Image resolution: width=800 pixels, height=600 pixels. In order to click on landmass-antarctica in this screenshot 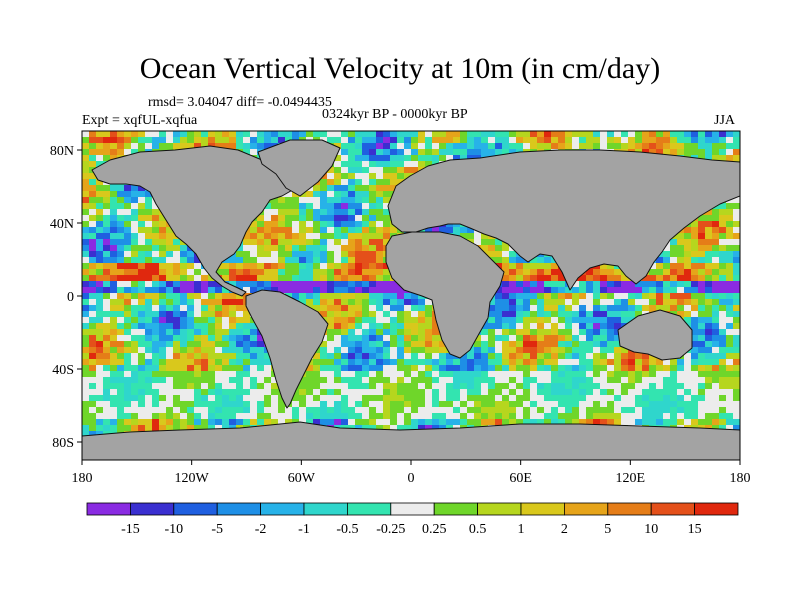, I will do `click(411, 440)`.